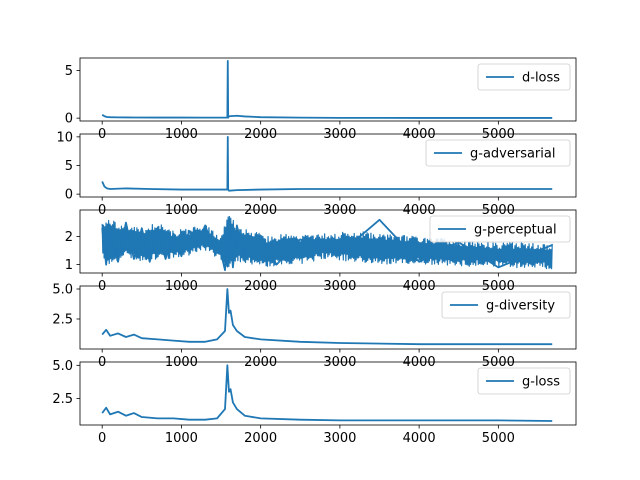 This screenshot has height=480, width=640. I want to click on series-line-g-adversarial, so click(327, 163).